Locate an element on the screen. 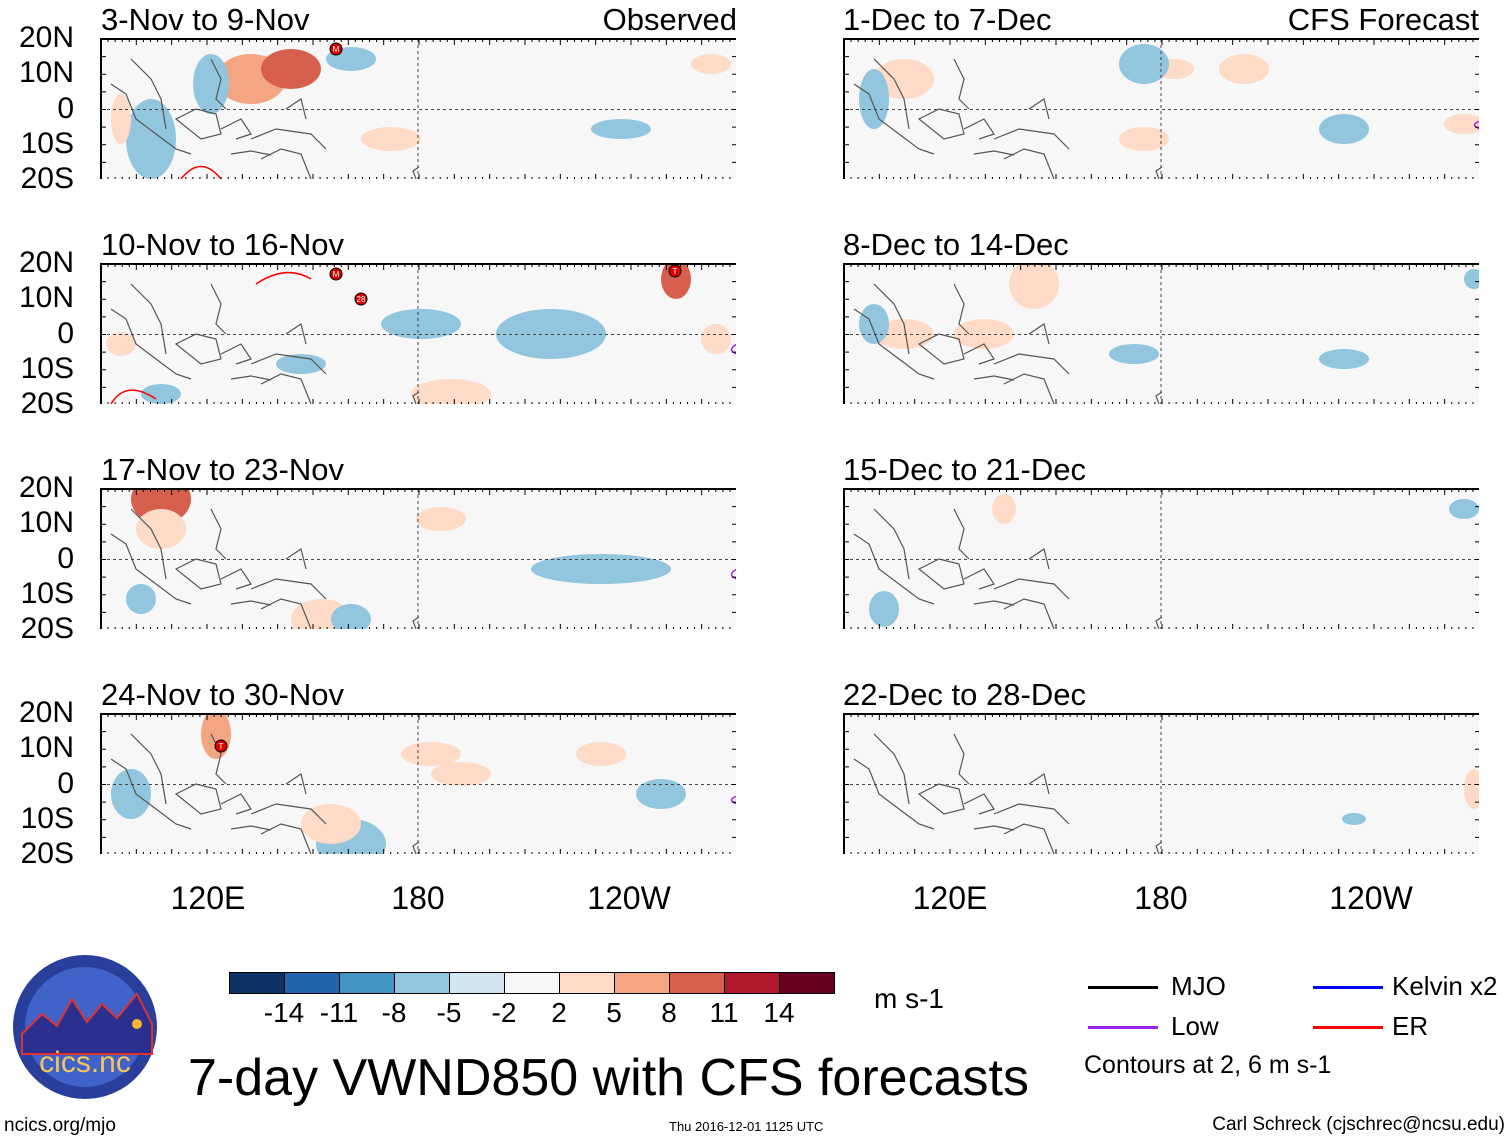 This screenshot has width=1510, height=1142. timestamp: Thu 2016-12-01 1125 UTC is located at coordinates (746, 1126).